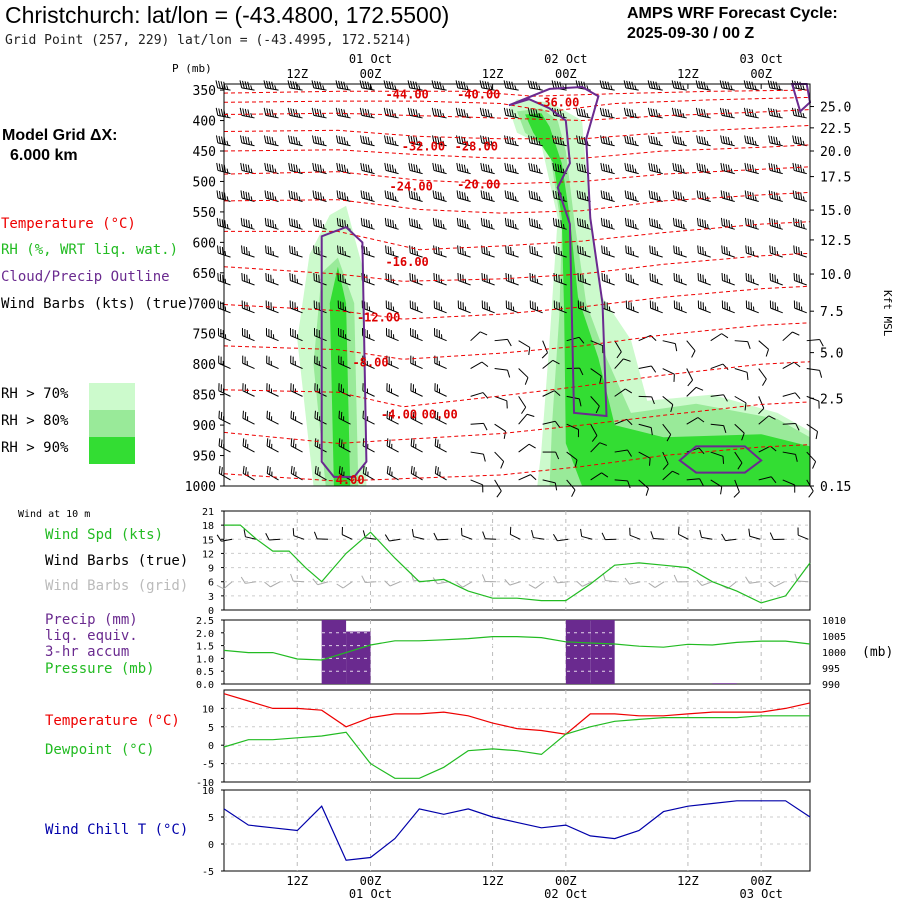 The width and height of the screenshot is (900, 900). I want to click on height-tick-label: 22.5, so click(835, 129).